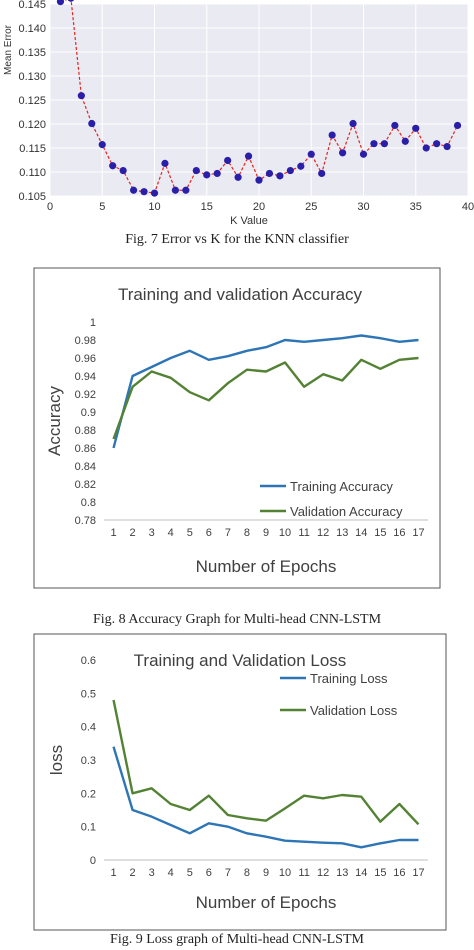 The image size is (474, 950). I want to click on x-tick-label: 40, so click(468, 207).